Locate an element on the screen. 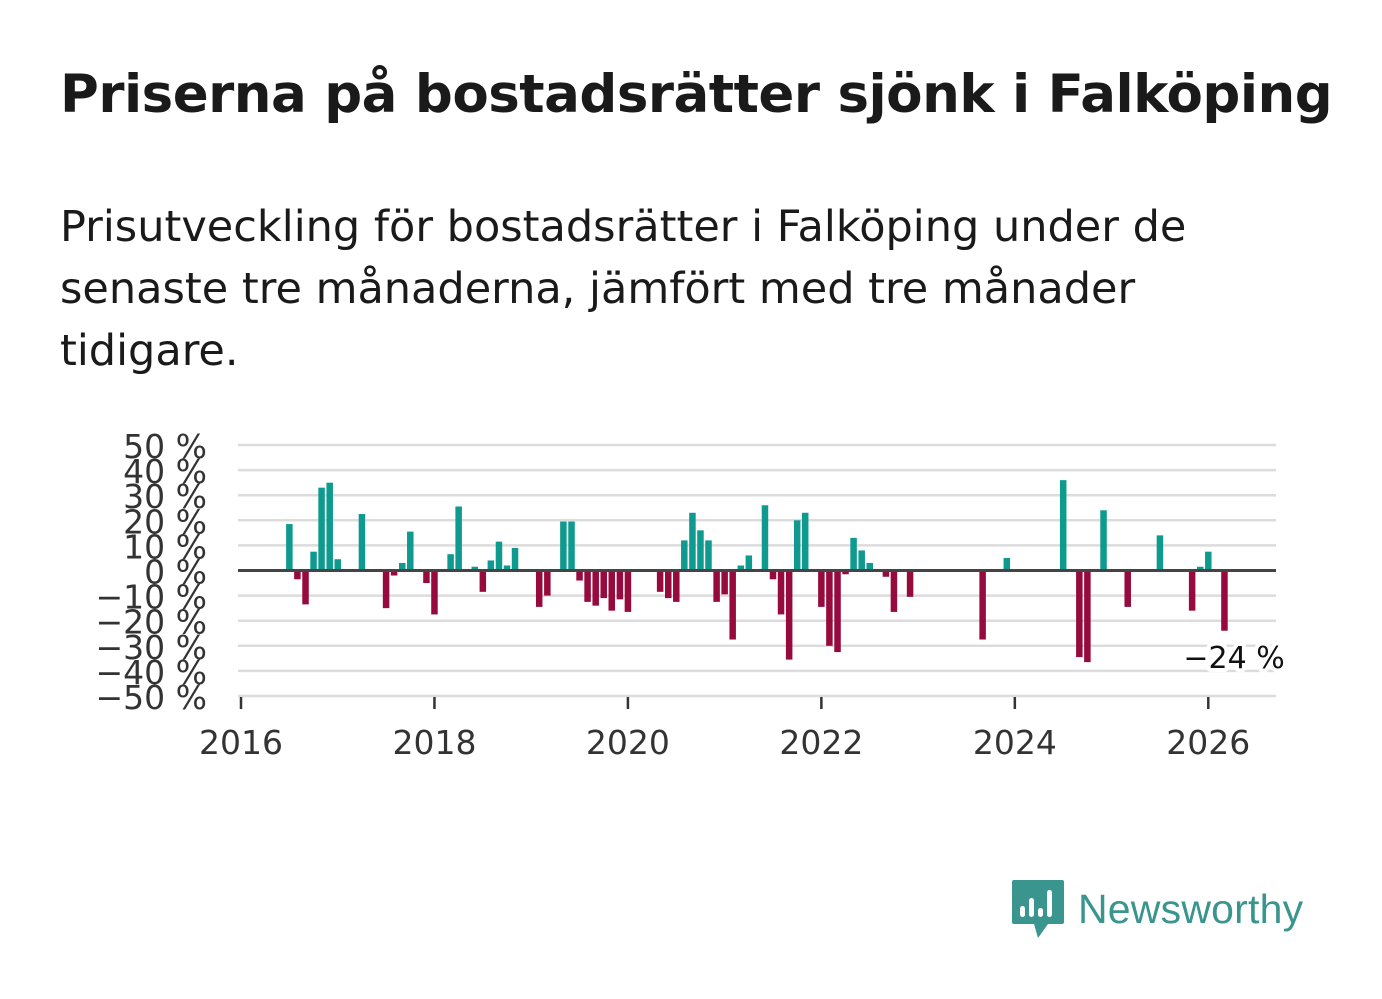 The image size is (1382, 999). y-tick-label: −40 % is located at coordinates (152, 672).